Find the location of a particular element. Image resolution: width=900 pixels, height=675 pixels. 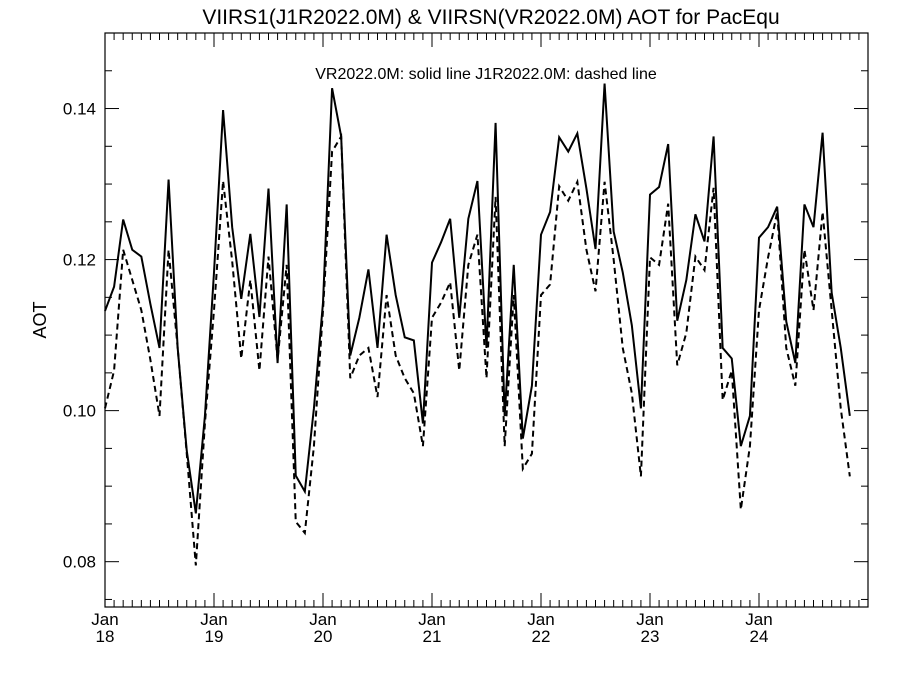

x-tick-label-year: 23 is located at coordinates (650, 636).